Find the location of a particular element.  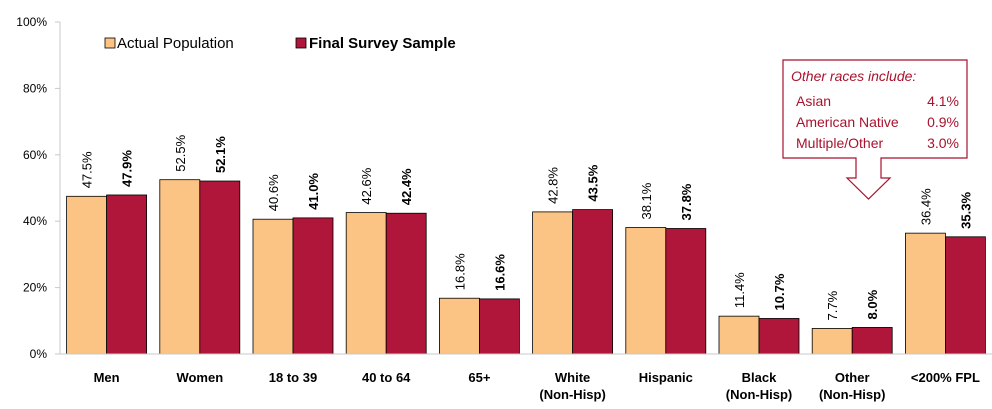

y-tick-label: 0% is located at coordinates (39, 354).